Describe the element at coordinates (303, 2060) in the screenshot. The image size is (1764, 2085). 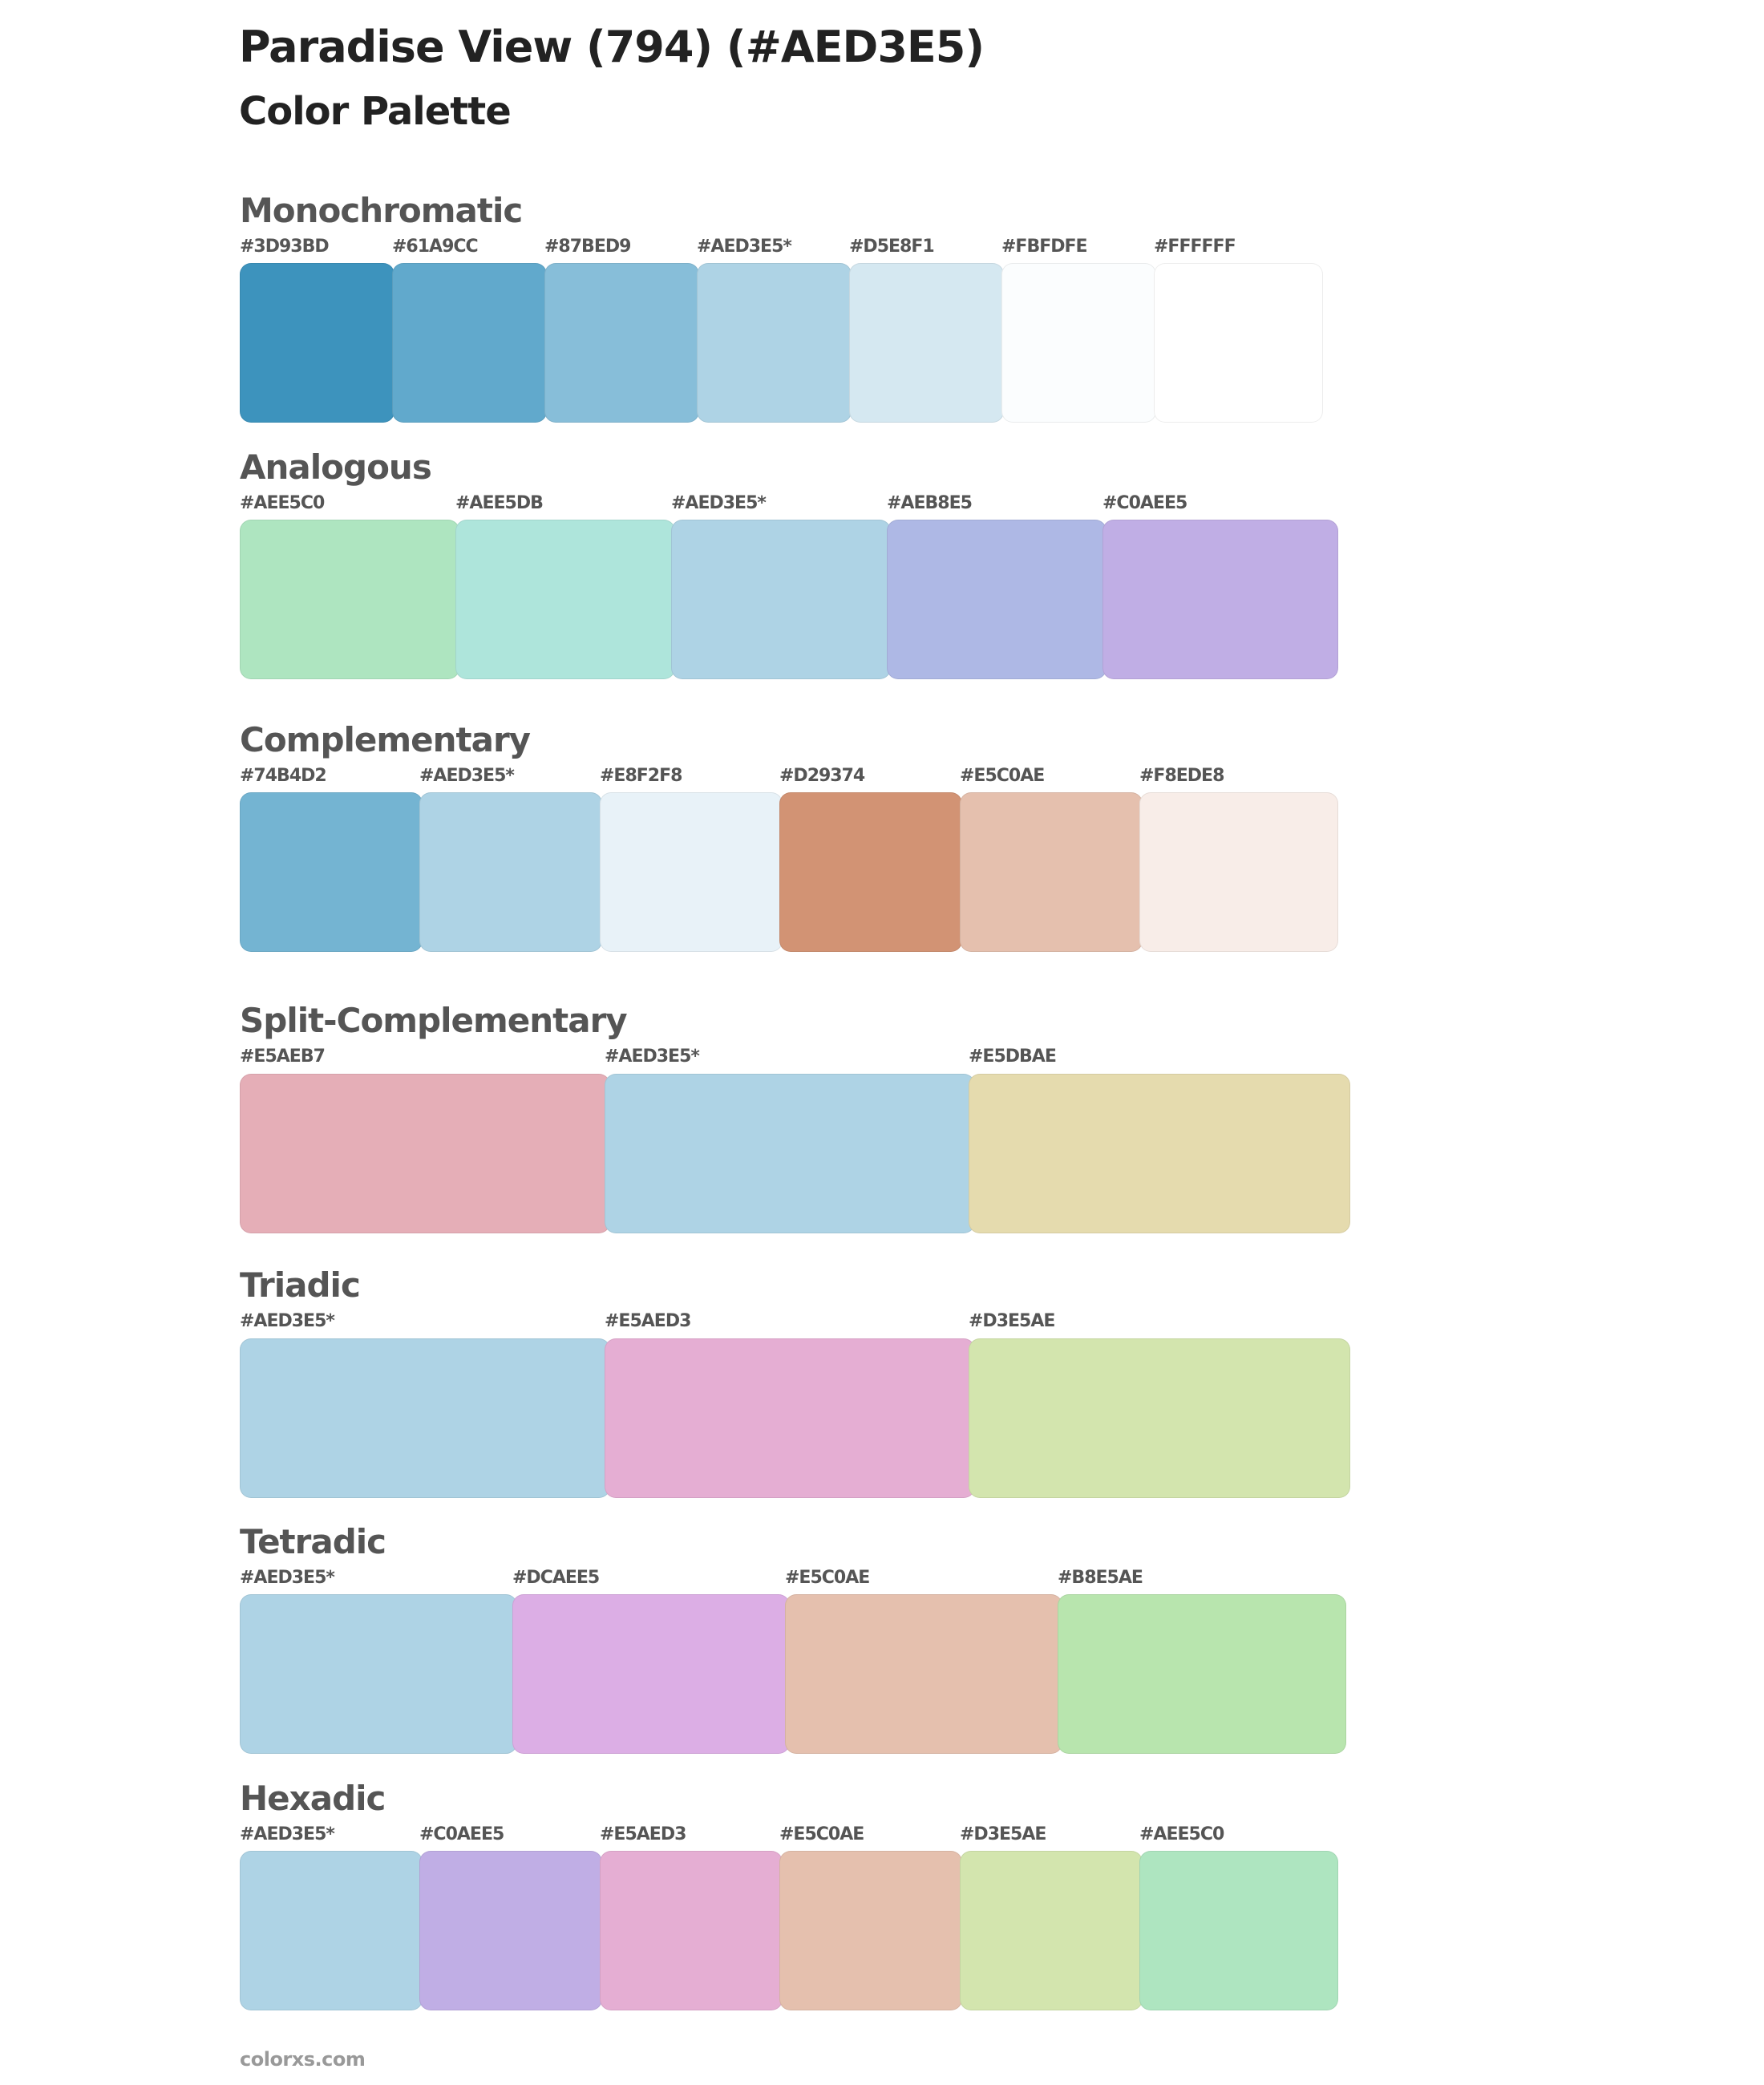
I see `site-footer-link: colorxs.com` at that location.